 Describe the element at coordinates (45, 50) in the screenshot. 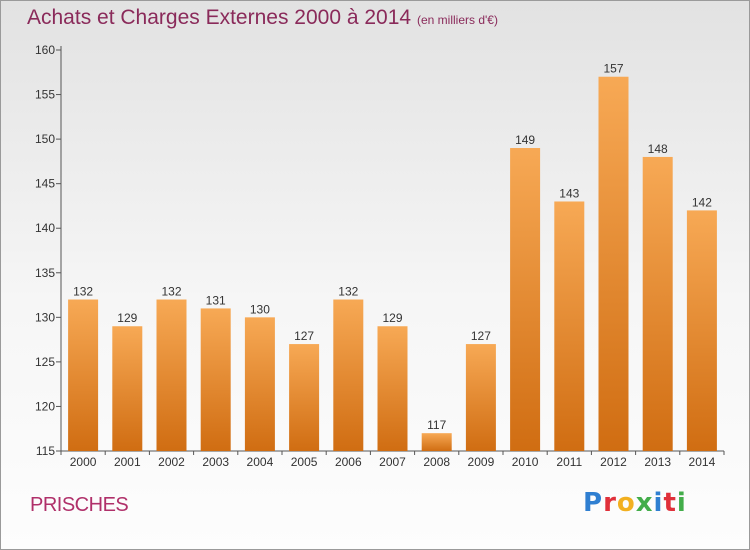

I see `y-tick-label: 160` at that location.